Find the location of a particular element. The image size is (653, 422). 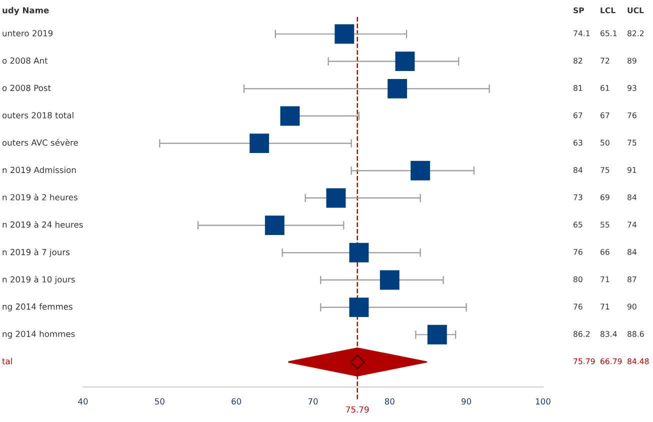

y-tick-label: n 2019 à 10 jours is located at coordinates (38, 280).